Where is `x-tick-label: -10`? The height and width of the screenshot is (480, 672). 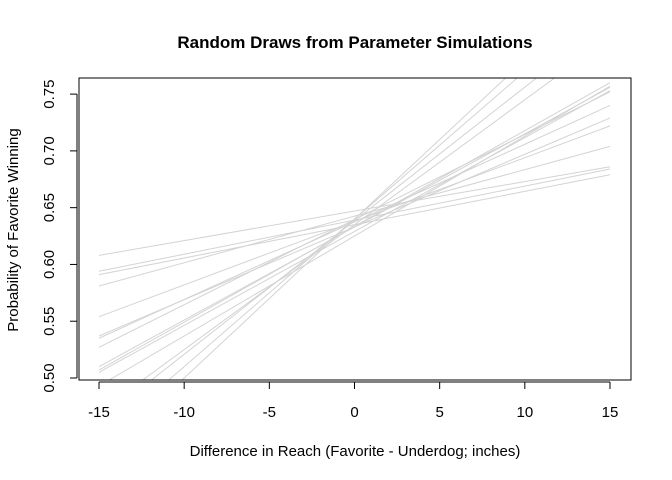 x-tick-label: -10 is located at coordinates (184, 412).